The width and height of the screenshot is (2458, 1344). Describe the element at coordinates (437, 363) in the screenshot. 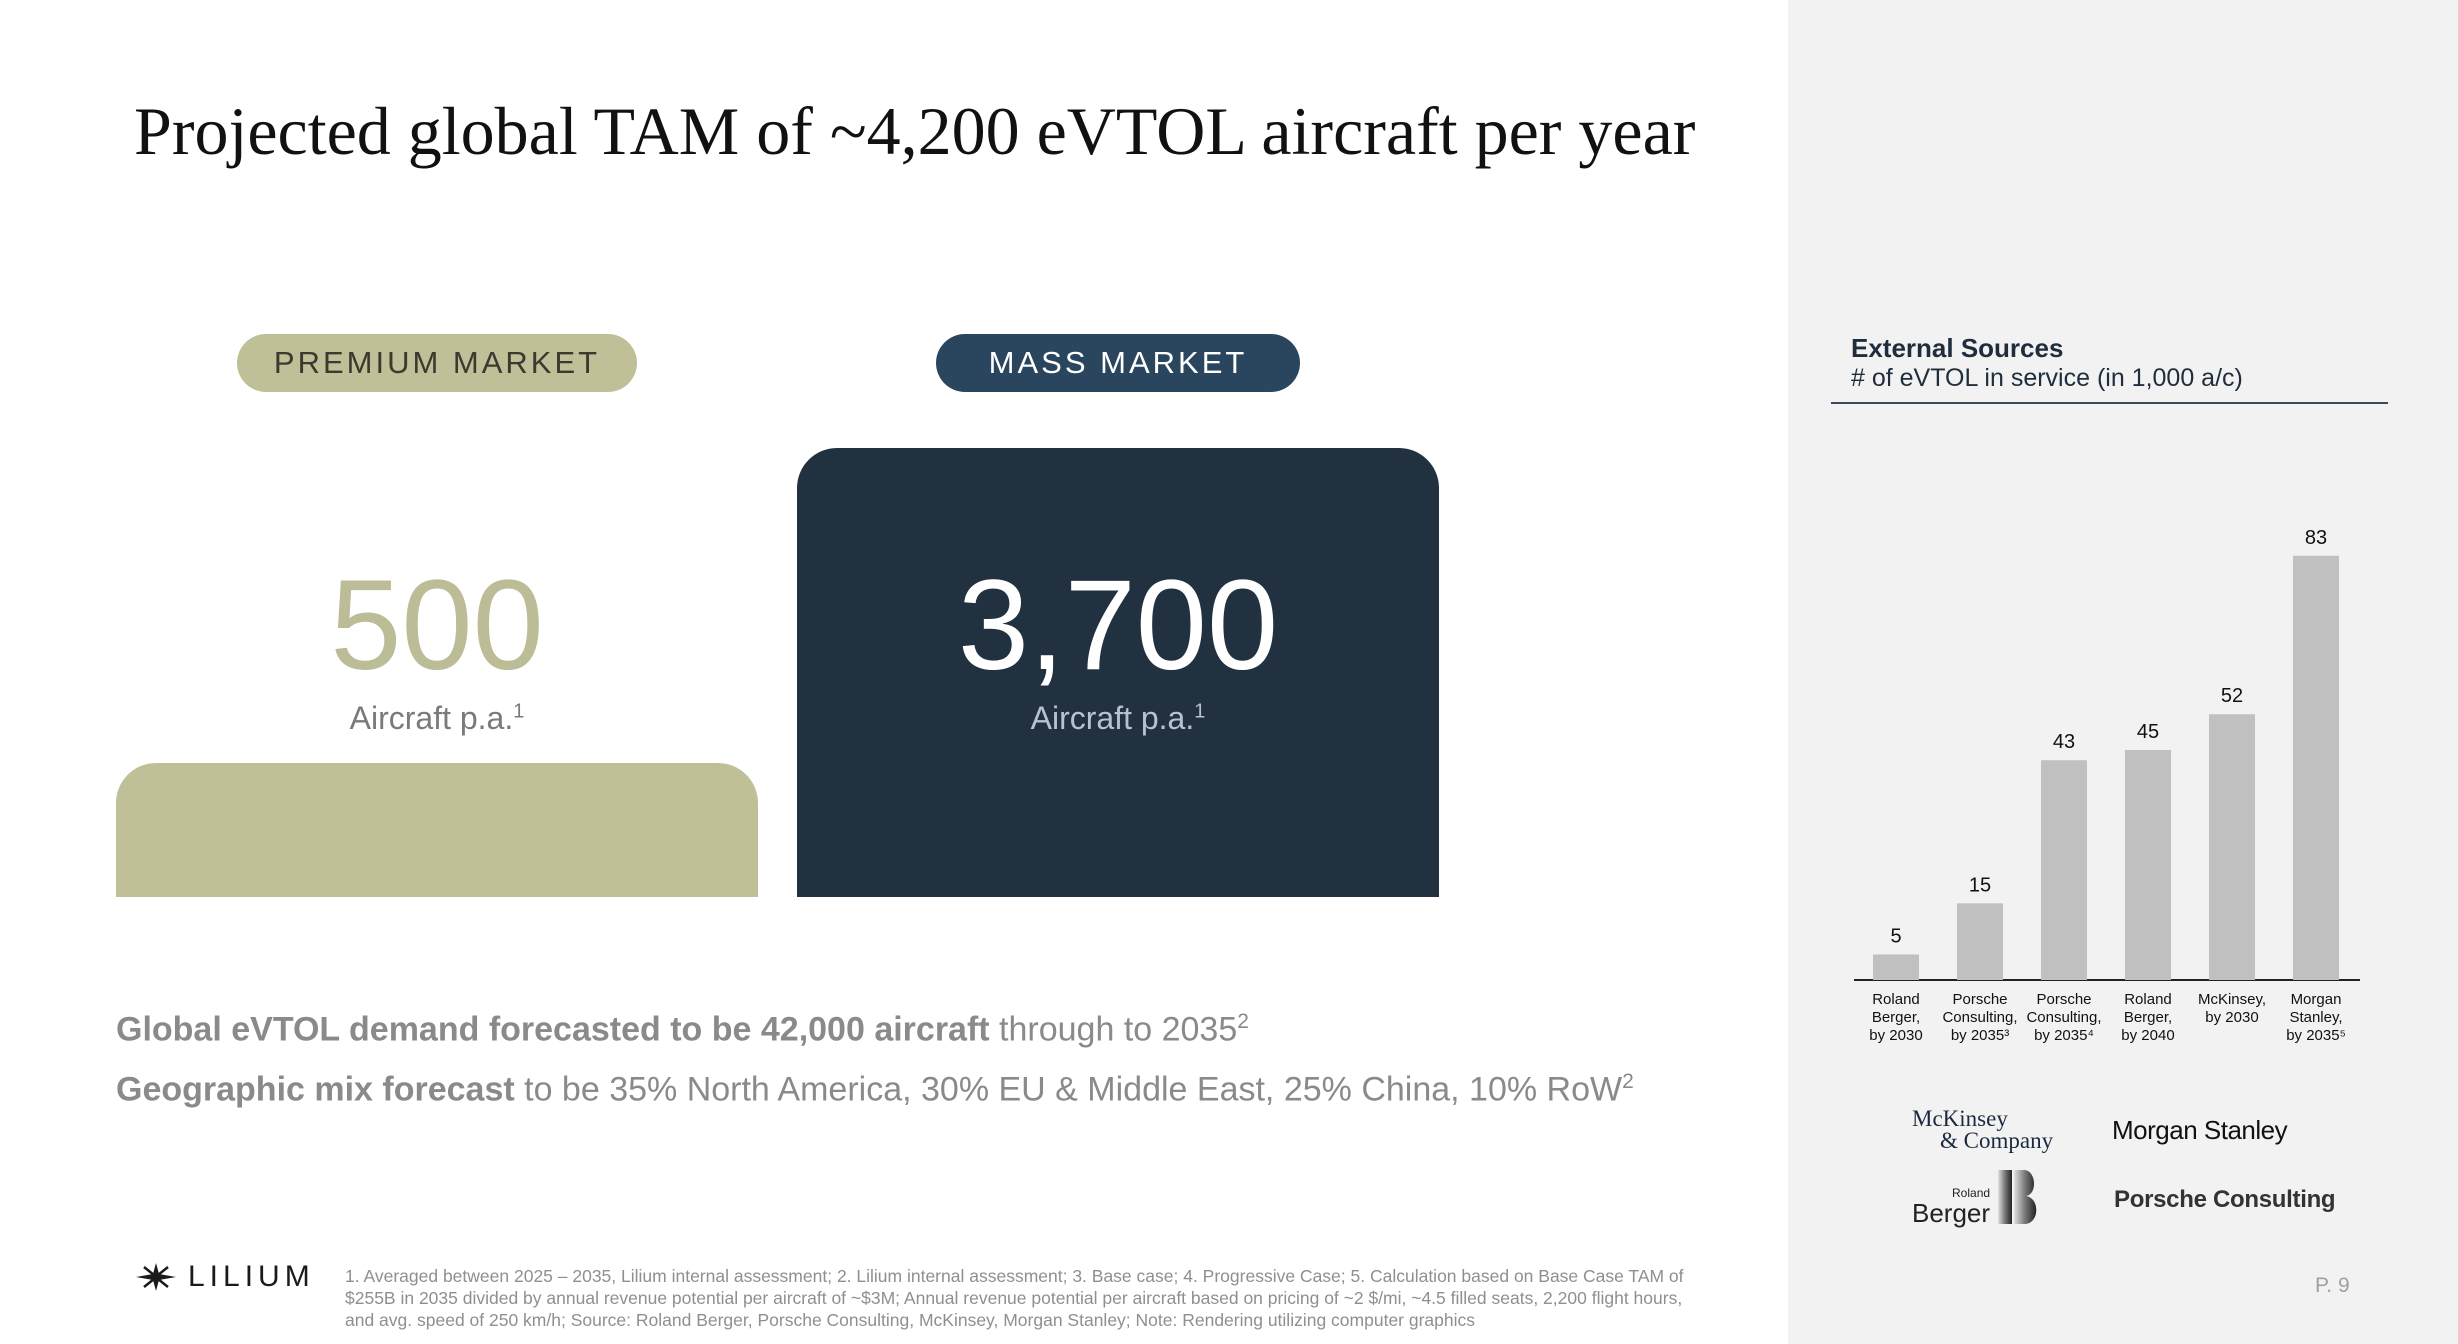

I see `premium-market-pill: PREMIUM MARKET` at that location.